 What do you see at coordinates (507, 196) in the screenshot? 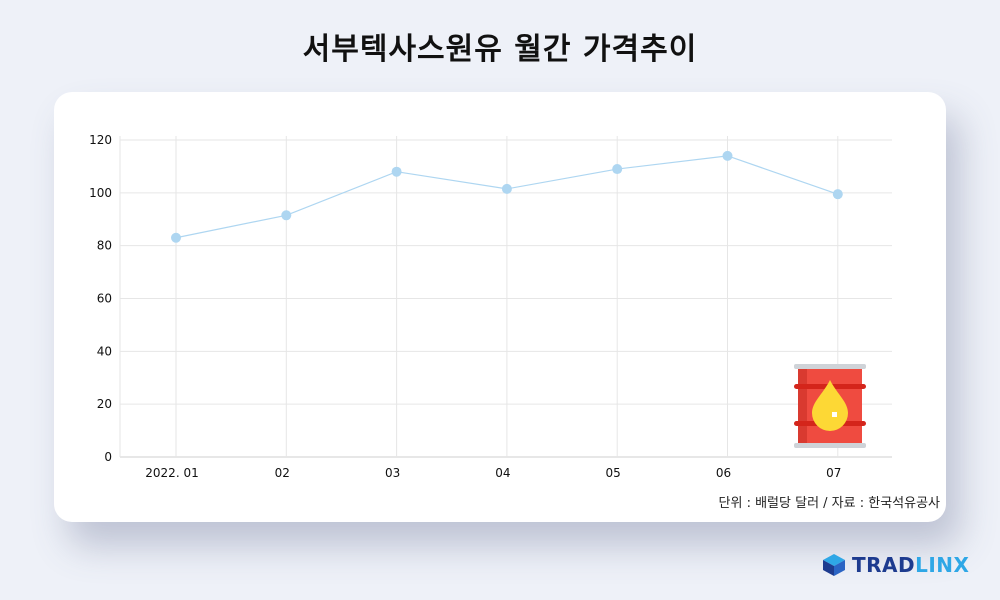
I see `series-points` at bounding box center [507, 196].